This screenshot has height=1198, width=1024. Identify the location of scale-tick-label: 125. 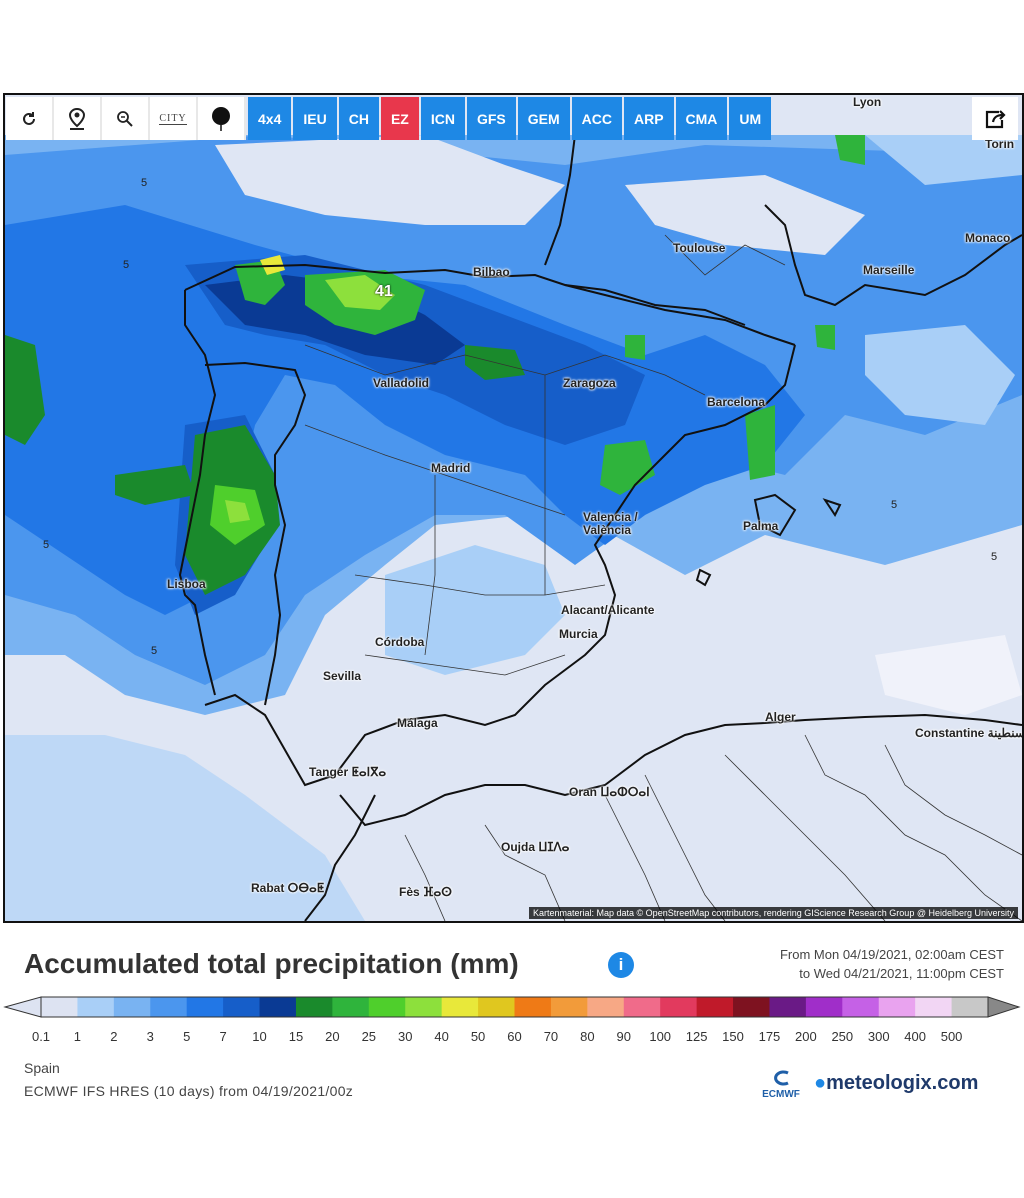
(696, 1036).